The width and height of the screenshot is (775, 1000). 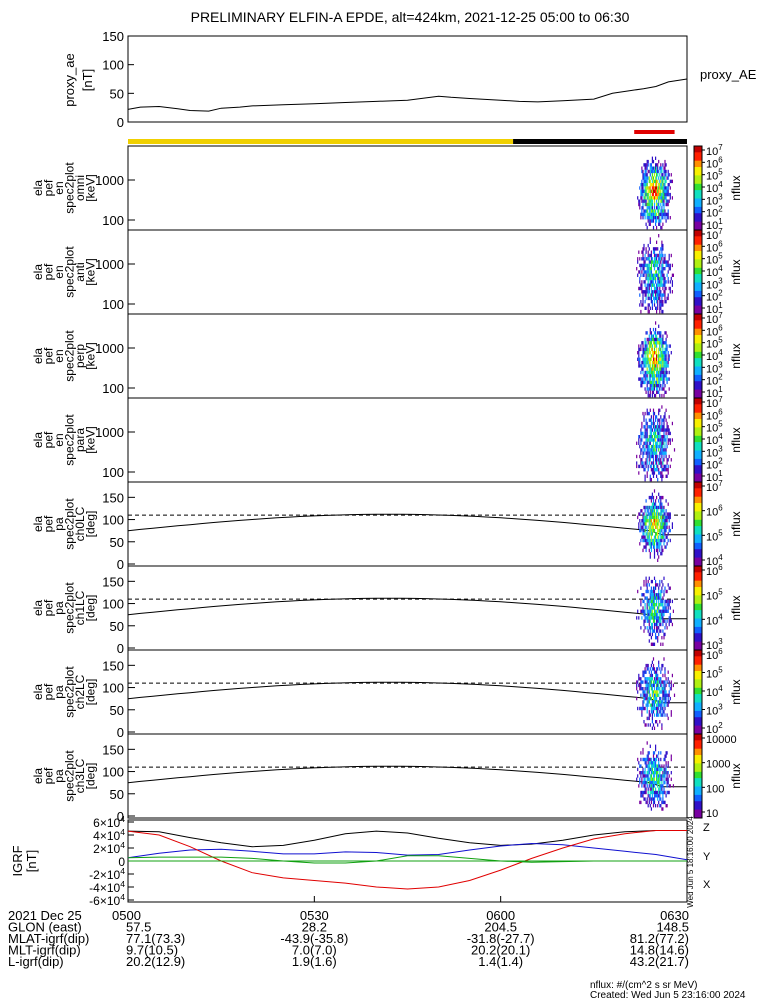 What do you see at coordinates (59, 524) in the screenshot?
I see `spec-ylabel-line: pa` at bounding box center [59, 524].